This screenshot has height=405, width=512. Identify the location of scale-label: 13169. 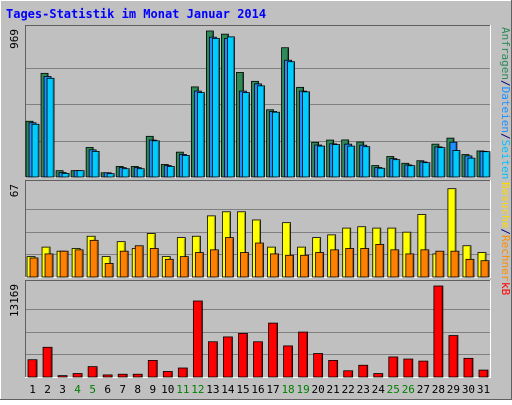
(14, 300).